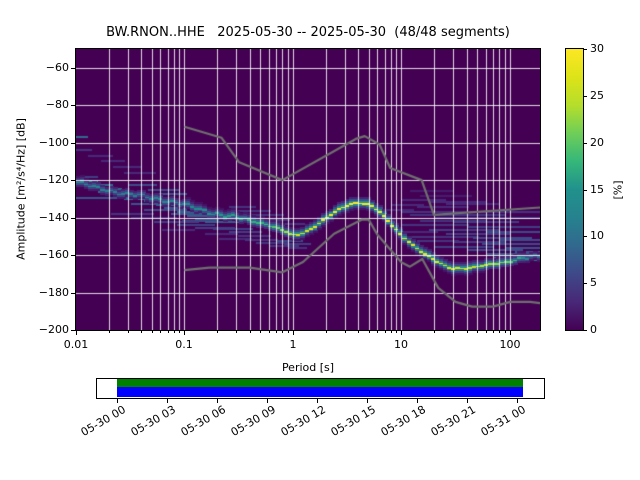 This screenshot has width=640, height=480. What do you see at coordinates (618, 190) in the screenshot?
I see `colorbar-label: [%]` at bounding box center [618, 190].